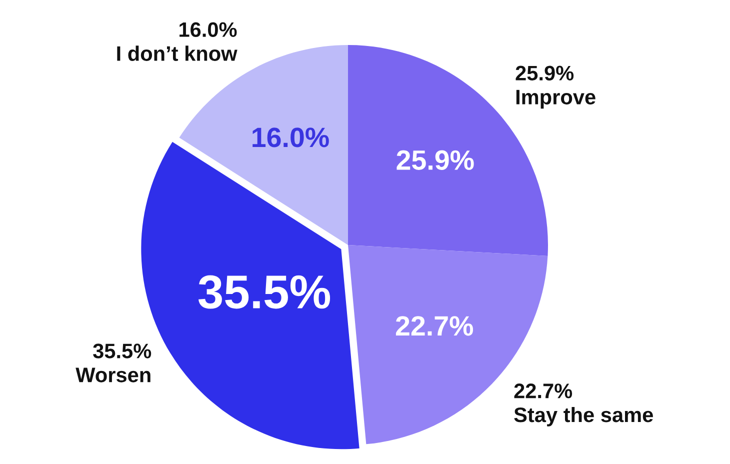  What do you see at coordinates (290, 138) in the screenshot?
I see `data-label: 16.0%` at bounding box center [290, 138].